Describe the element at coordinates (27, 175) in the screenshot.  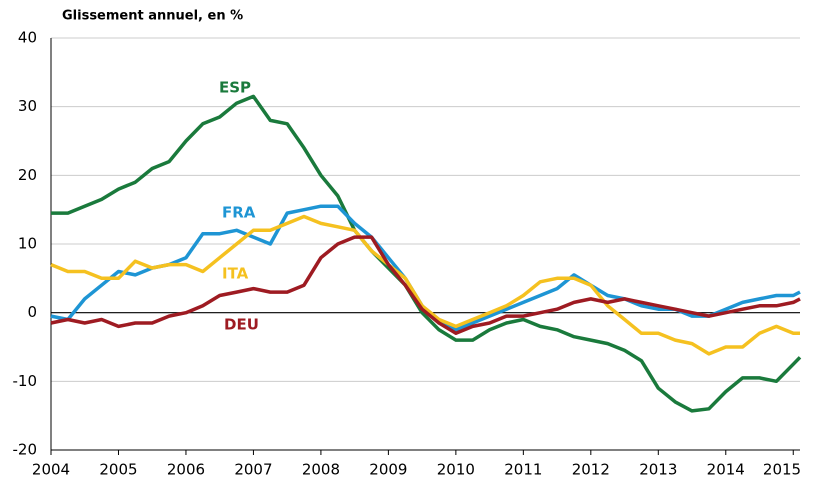
I see `y-tick-label: 20` at that location.